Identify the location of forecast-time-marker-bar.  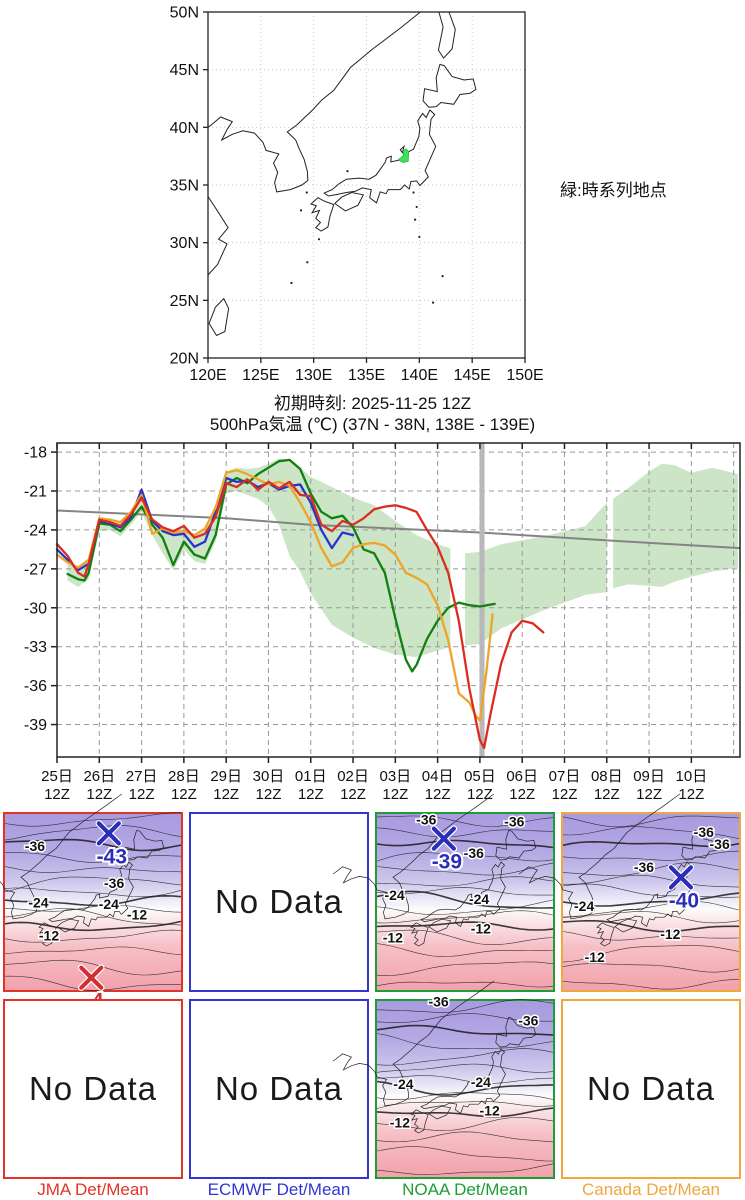
(482, 600).